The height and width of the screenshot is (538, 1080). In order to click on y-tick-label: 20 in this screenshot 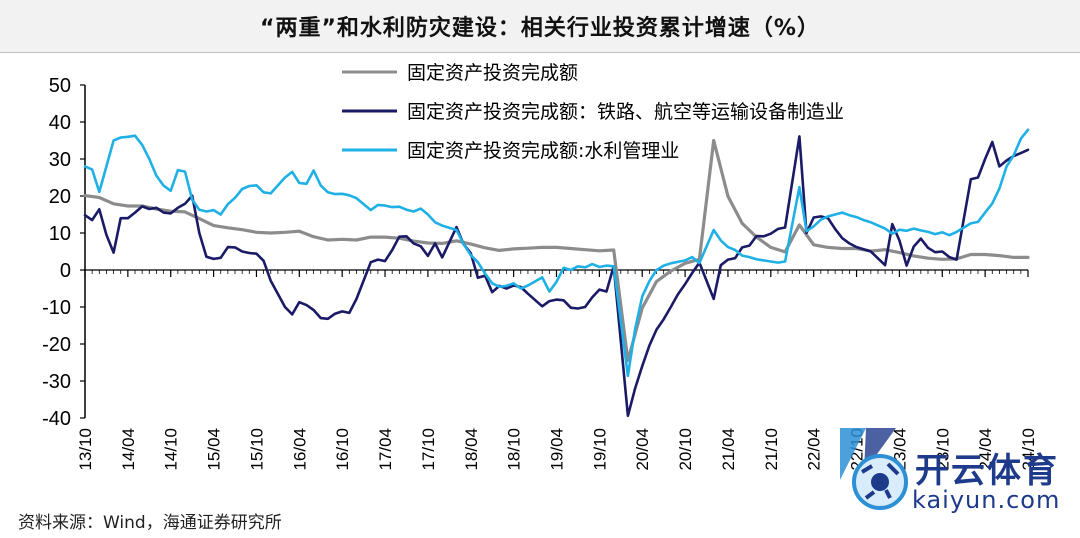, I will do `click(60, 197)`.